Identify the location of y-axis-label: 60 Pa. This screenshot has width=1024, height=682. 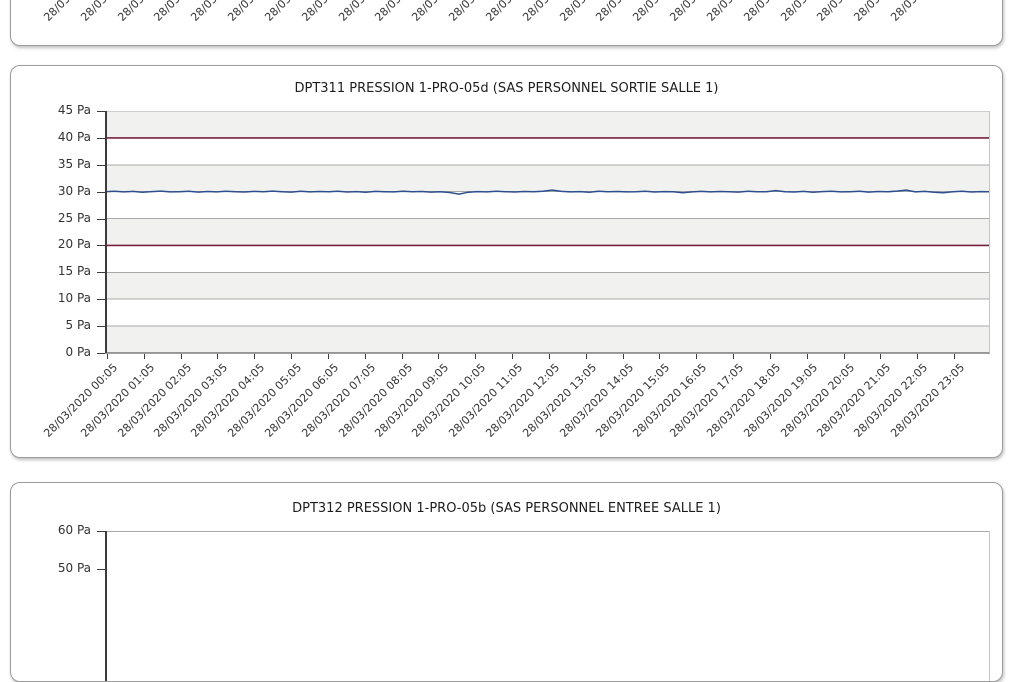
(74, 530).